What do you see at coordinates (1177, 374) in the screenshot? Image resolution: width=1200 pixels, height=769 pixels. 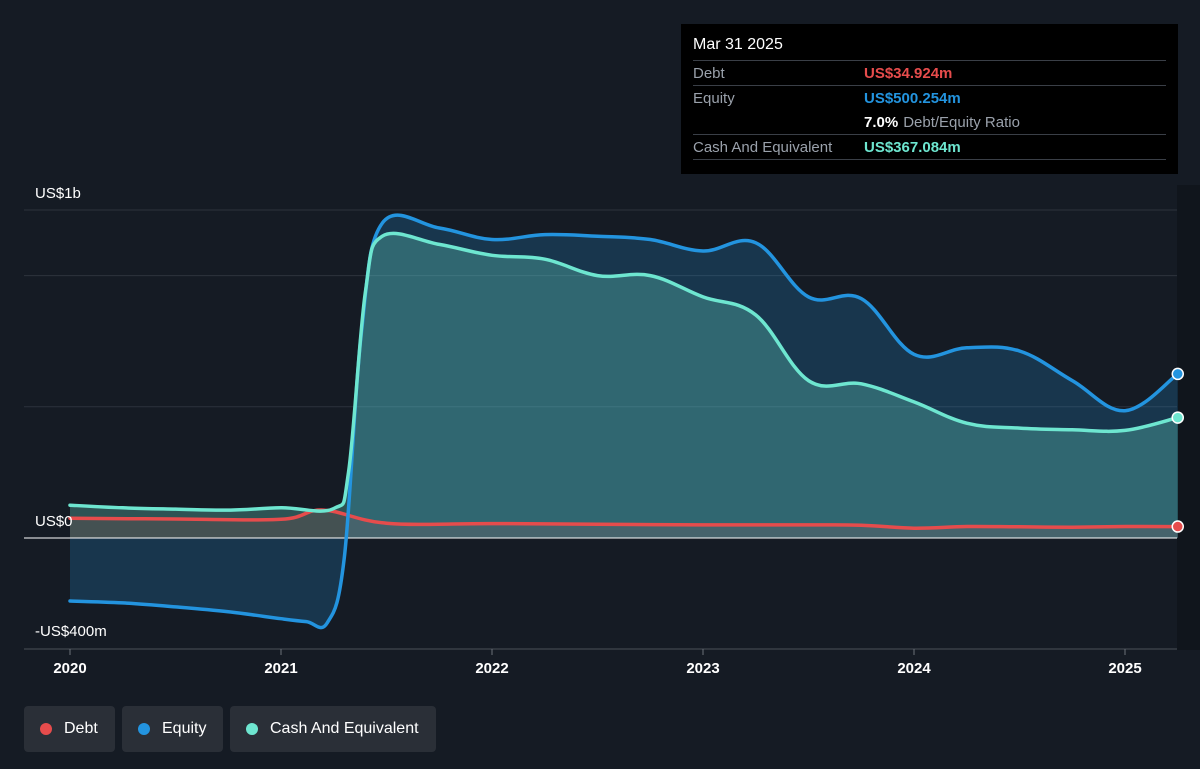 I see `equity-end-marker` at bounding box center [1177, 374].